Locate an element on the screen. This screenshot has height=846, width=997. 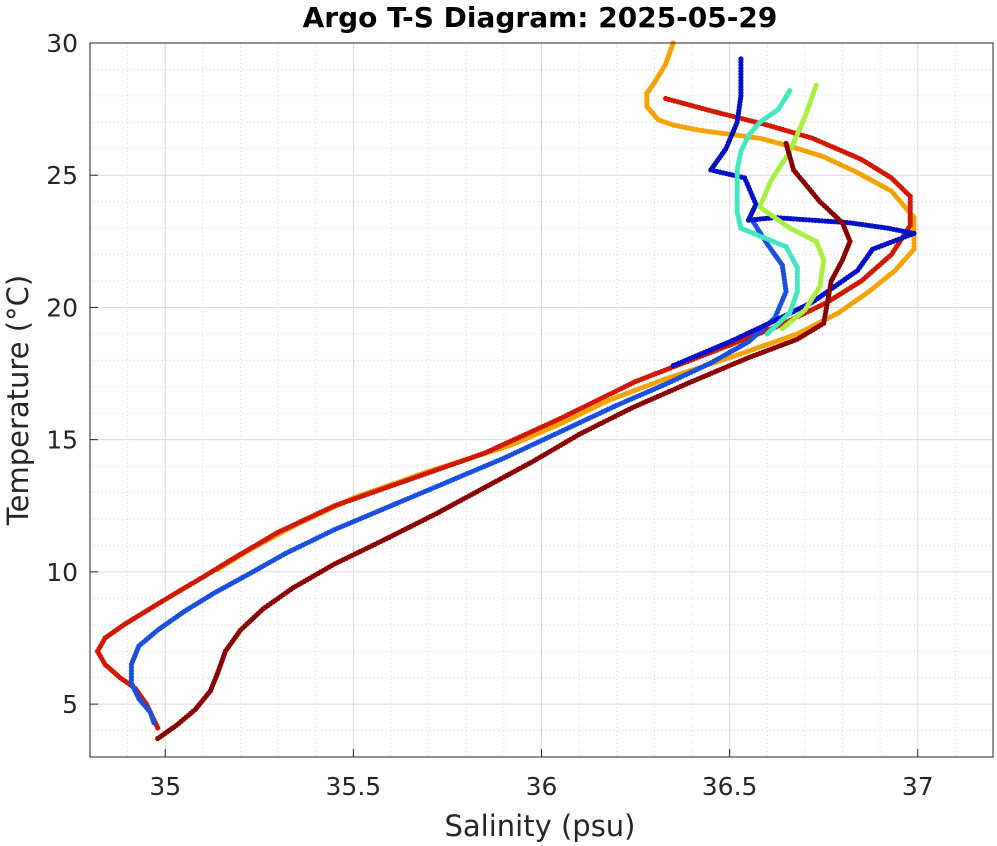
x-axis-ticks: 35 35.5 36 36.5 37 is located at coordinates (541, 775).